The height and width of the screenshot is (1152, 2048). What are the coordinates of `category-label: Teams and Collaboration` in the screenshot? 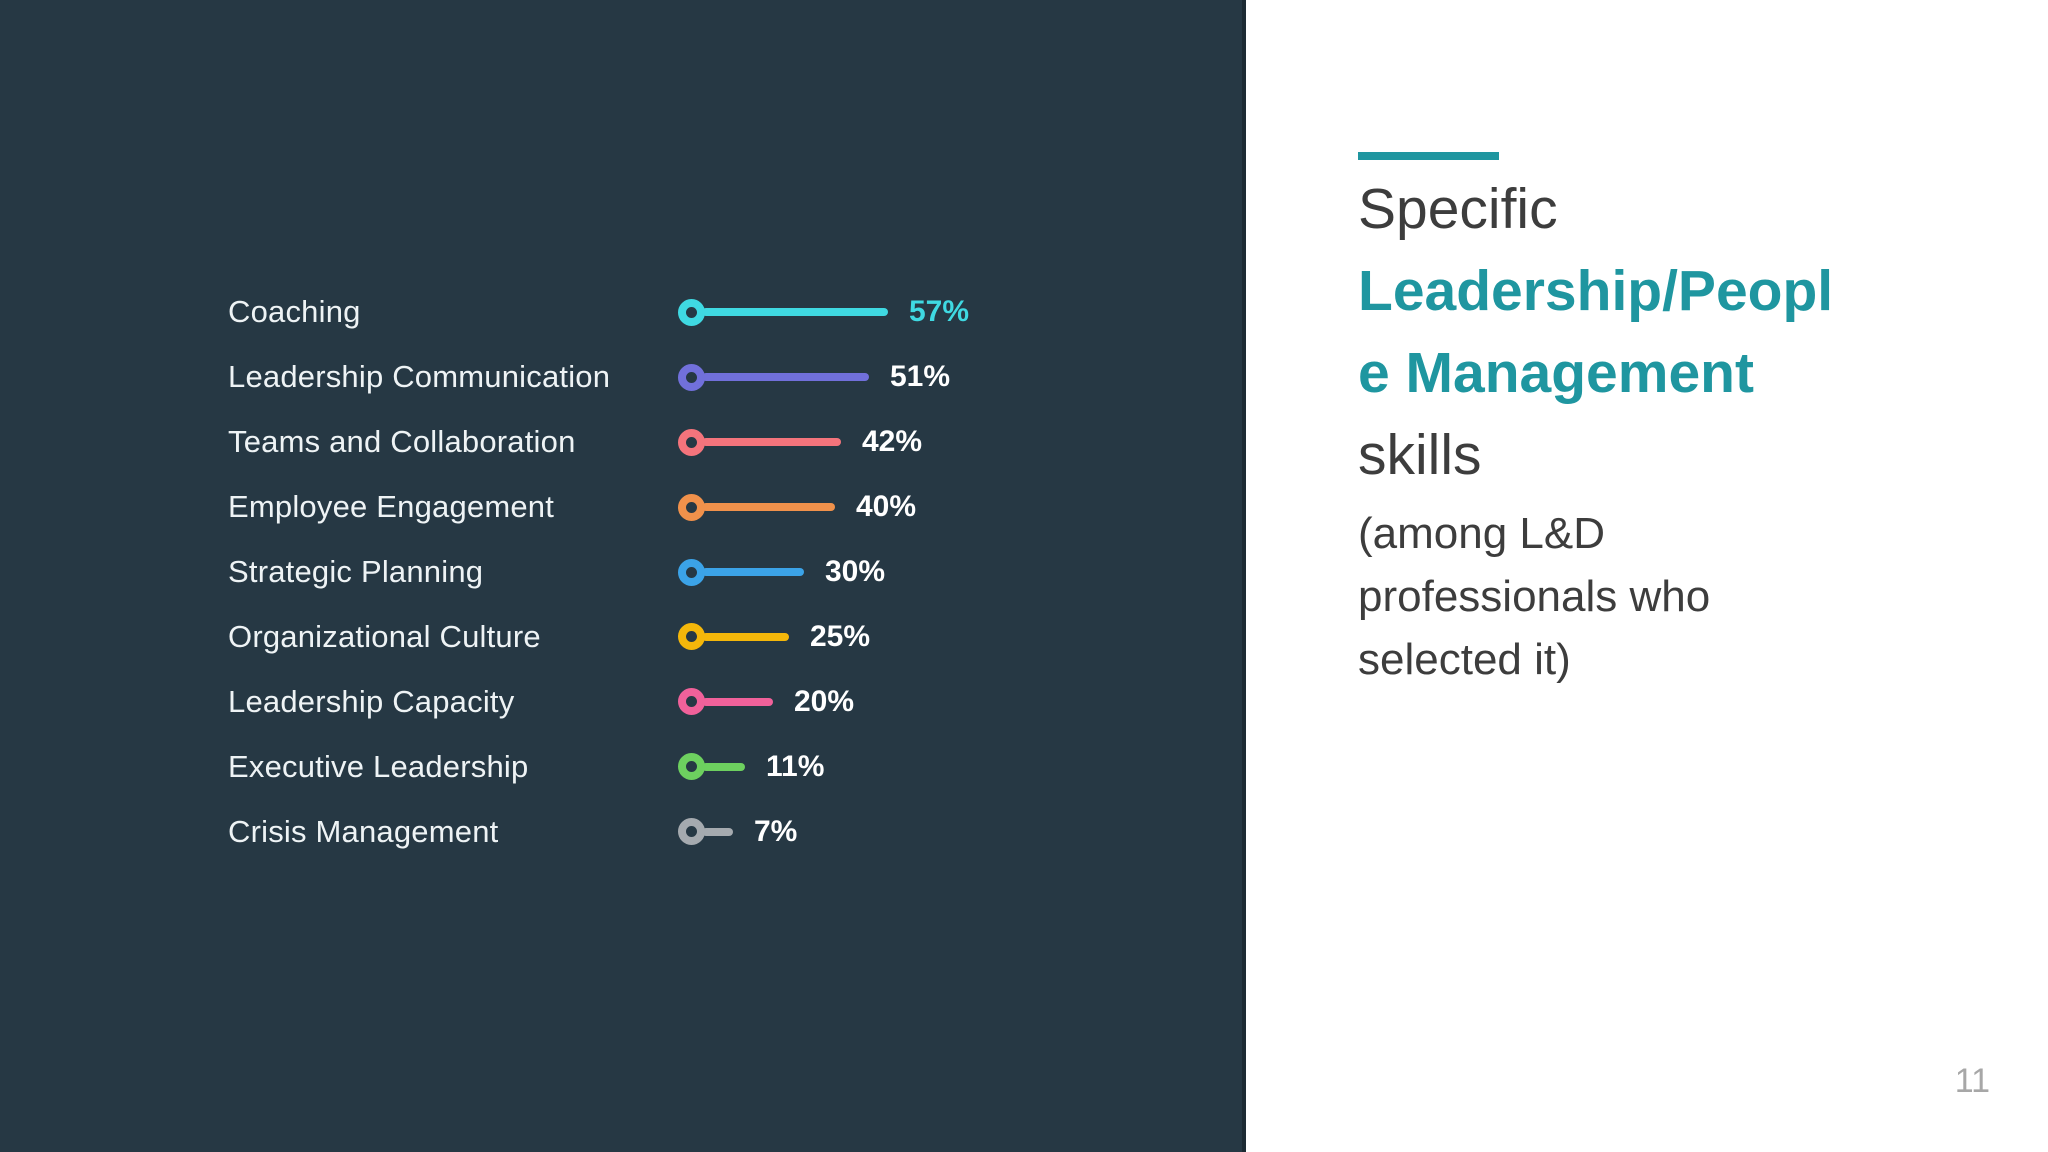 It's located at (402, 442).